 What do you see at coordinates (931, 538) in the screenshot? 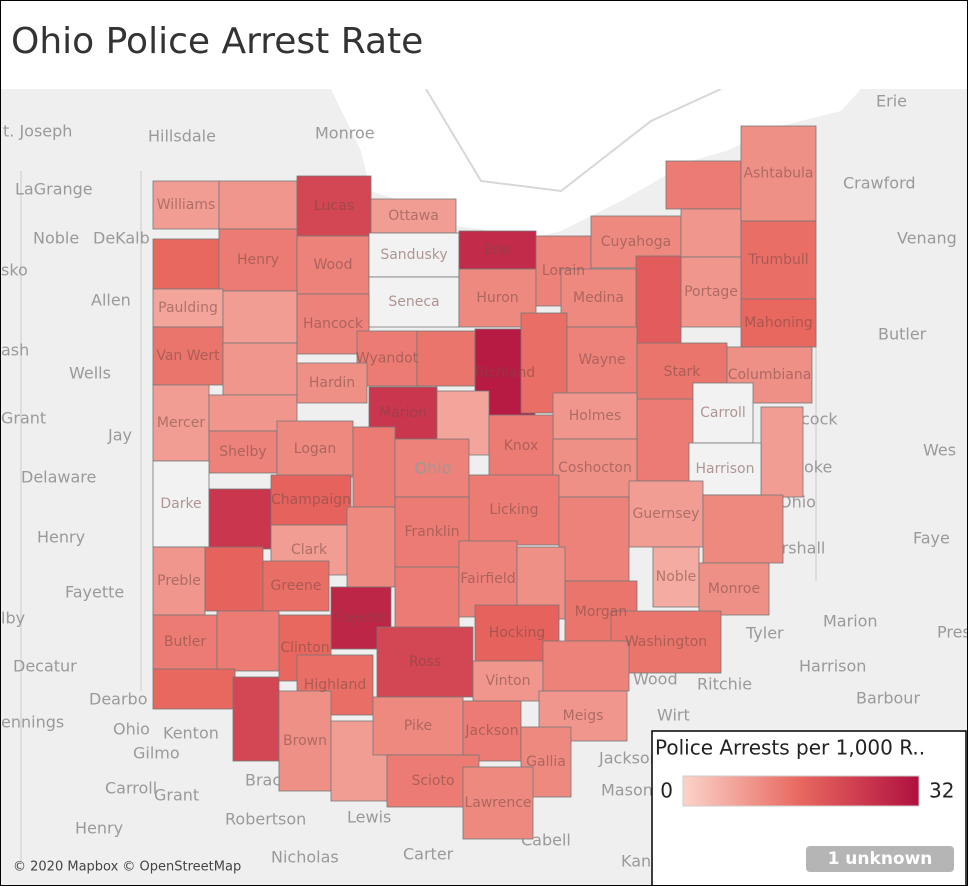
I see `basemap-label: Faye` at bounding box center [931, 538].